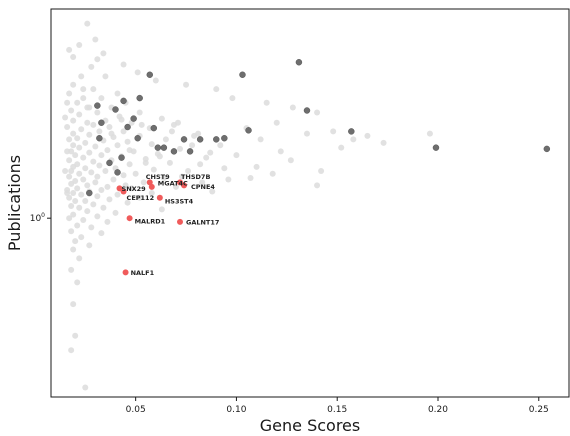  What do you see at coordinates (337, 410) in the screenshot?
I see `x-tick-label-0.15: 0.15` at bounding box center [337, 410].